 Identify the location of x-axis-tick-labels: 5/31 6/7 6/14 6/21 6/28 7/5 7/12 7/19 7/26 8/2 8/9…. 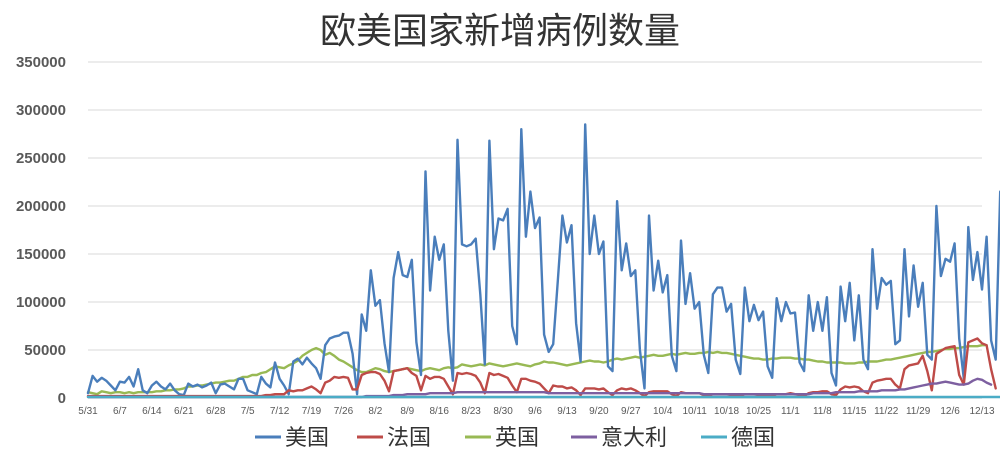
(536, 411).